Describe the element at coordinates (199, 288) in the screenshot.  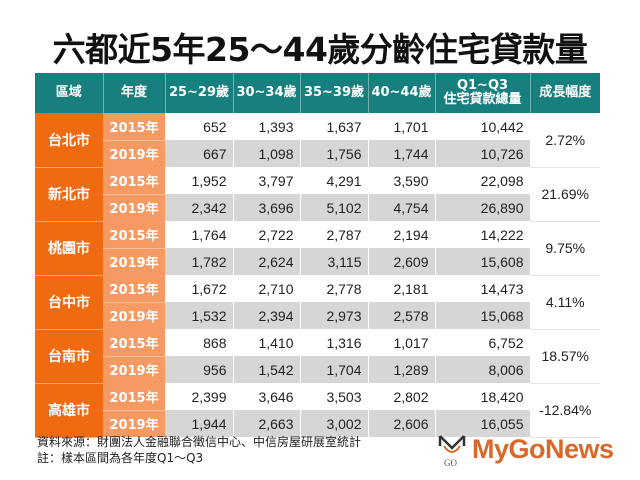
I see `value-cell: 1,672` at that location.